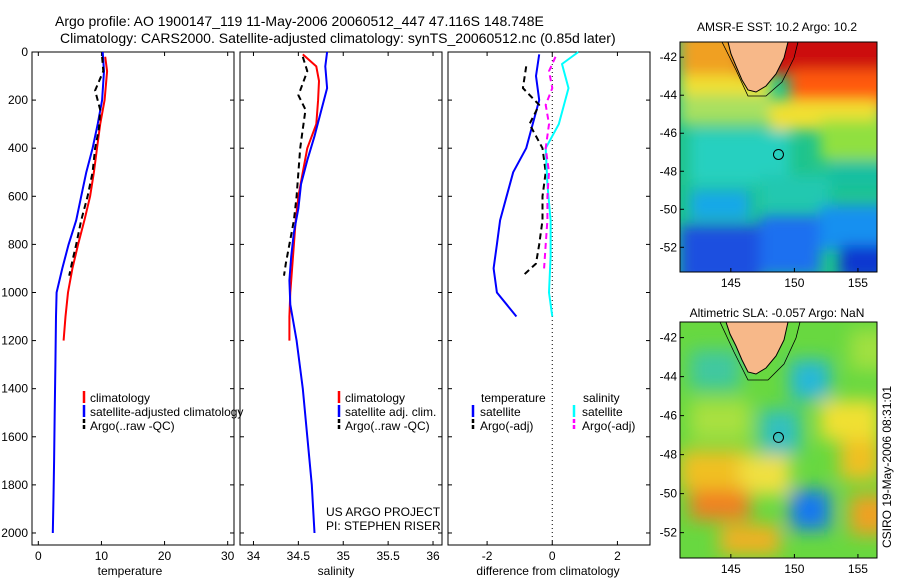  I want to click on x-tick-label: 34.5, so click(299, 556).